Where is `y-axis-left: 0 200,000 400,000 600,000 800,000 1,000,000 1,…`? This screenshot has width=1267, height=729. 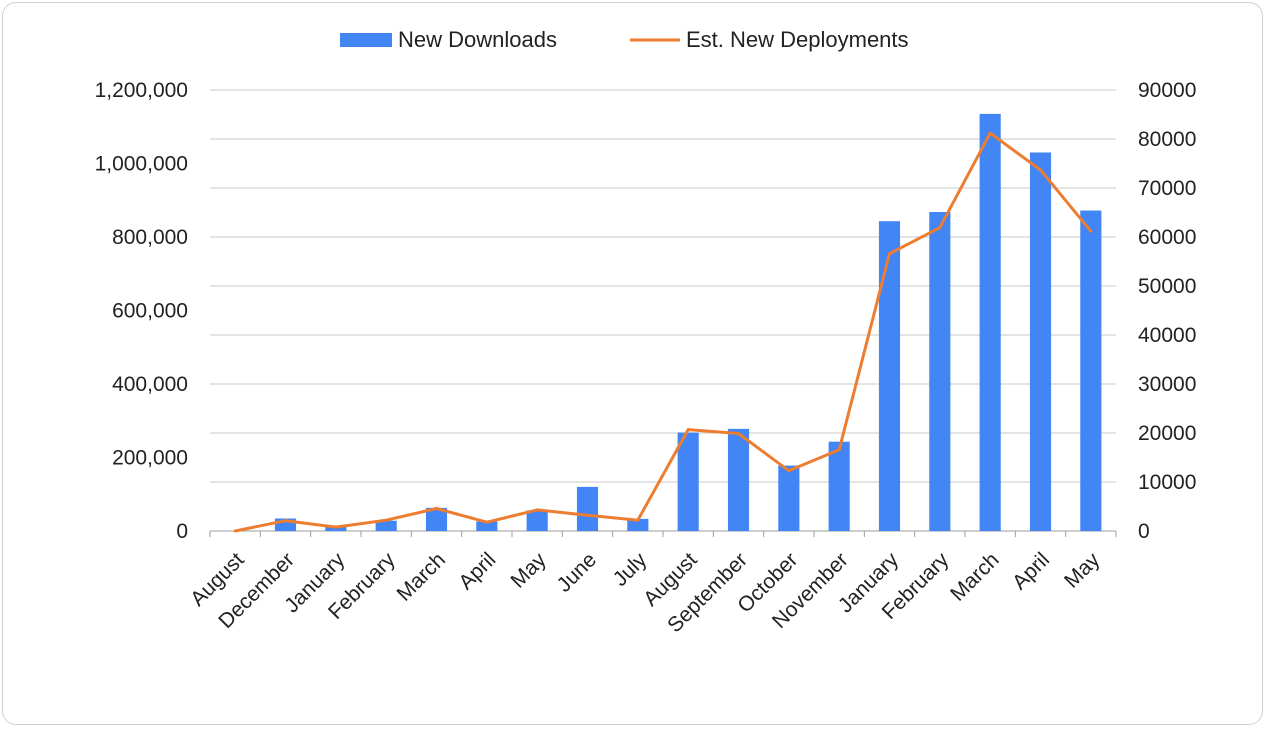
y-axis-left: 0 200,000 400,000 600,000 800,000 1,000,000 1,… is located at coordinates (141, 311).